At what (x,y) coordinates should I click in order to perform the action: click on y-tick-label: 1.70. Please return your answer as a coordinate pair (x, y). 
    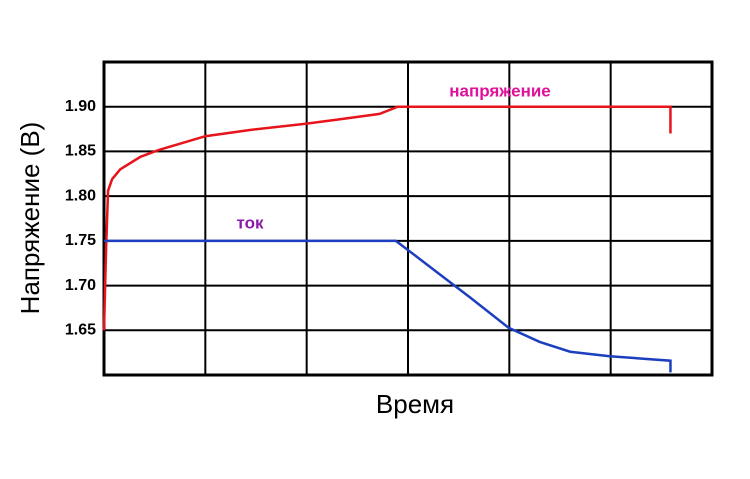
    Looking at the image, I should click on (80, 285).